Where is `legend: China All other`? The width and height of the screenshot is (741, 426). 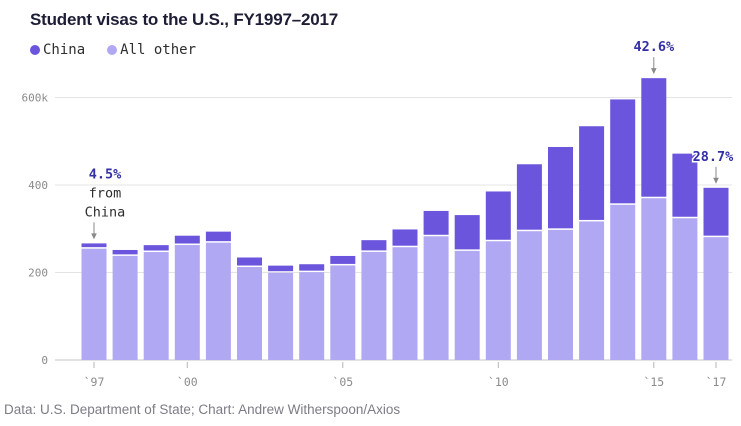
legend: China All other is located at coordinates (113, 50).